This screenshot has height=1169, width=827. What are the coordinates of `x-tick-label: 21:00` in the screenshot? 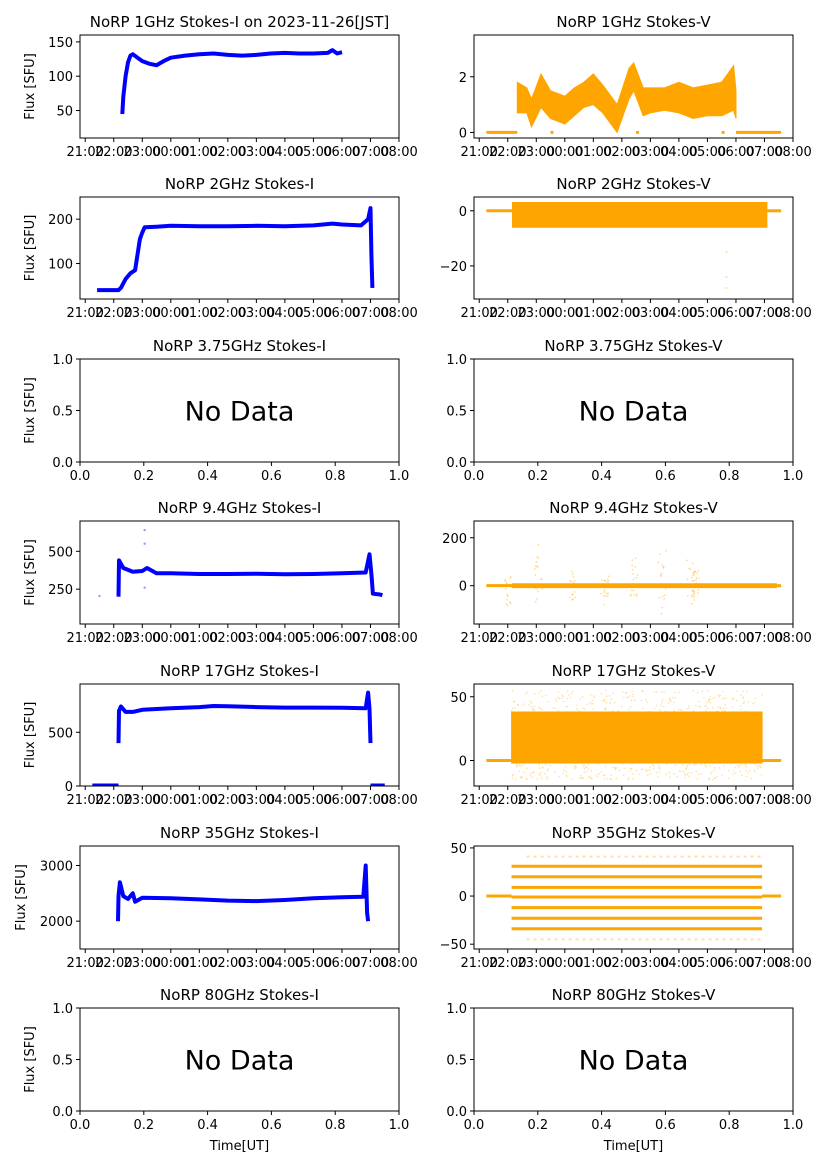 It's located at (478, 313).